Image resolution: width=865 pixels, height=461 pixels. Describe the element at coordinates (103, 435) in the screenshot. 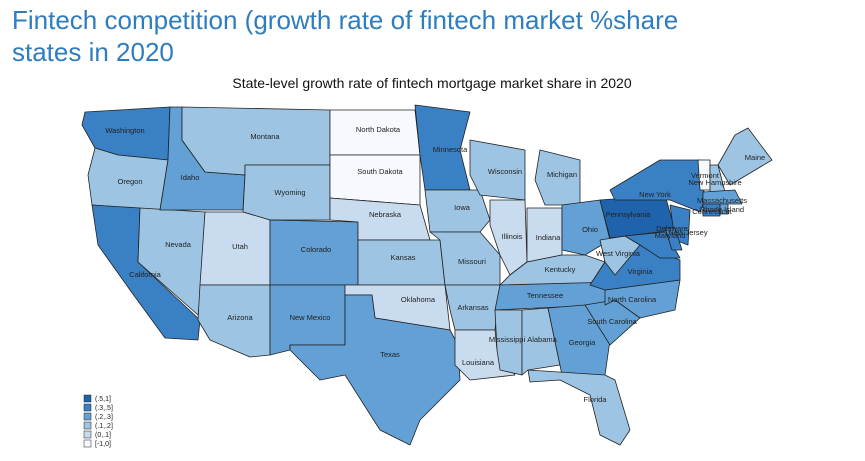

I see `legend-label: (0,.1]` at that location.